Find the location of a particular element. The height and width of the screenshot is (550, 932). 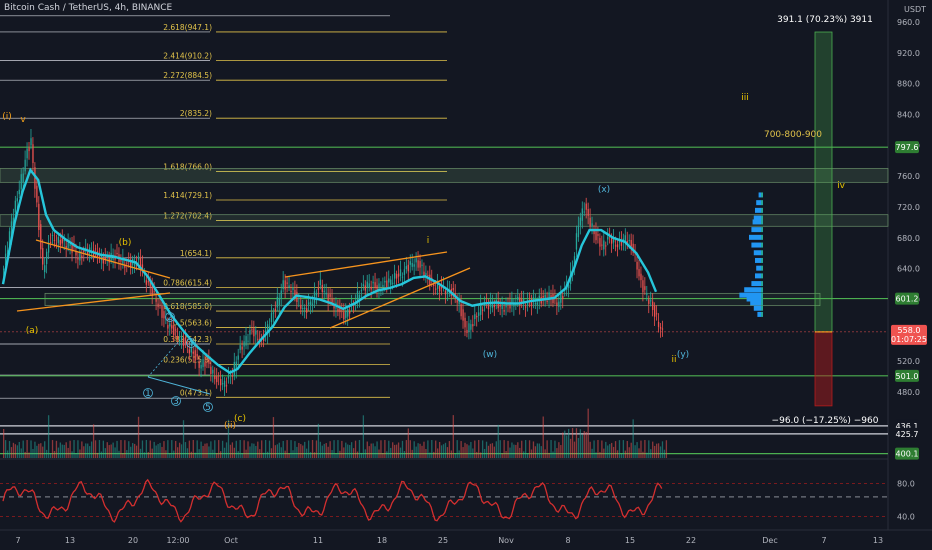

trend-line is located at coordinates (93, 302).